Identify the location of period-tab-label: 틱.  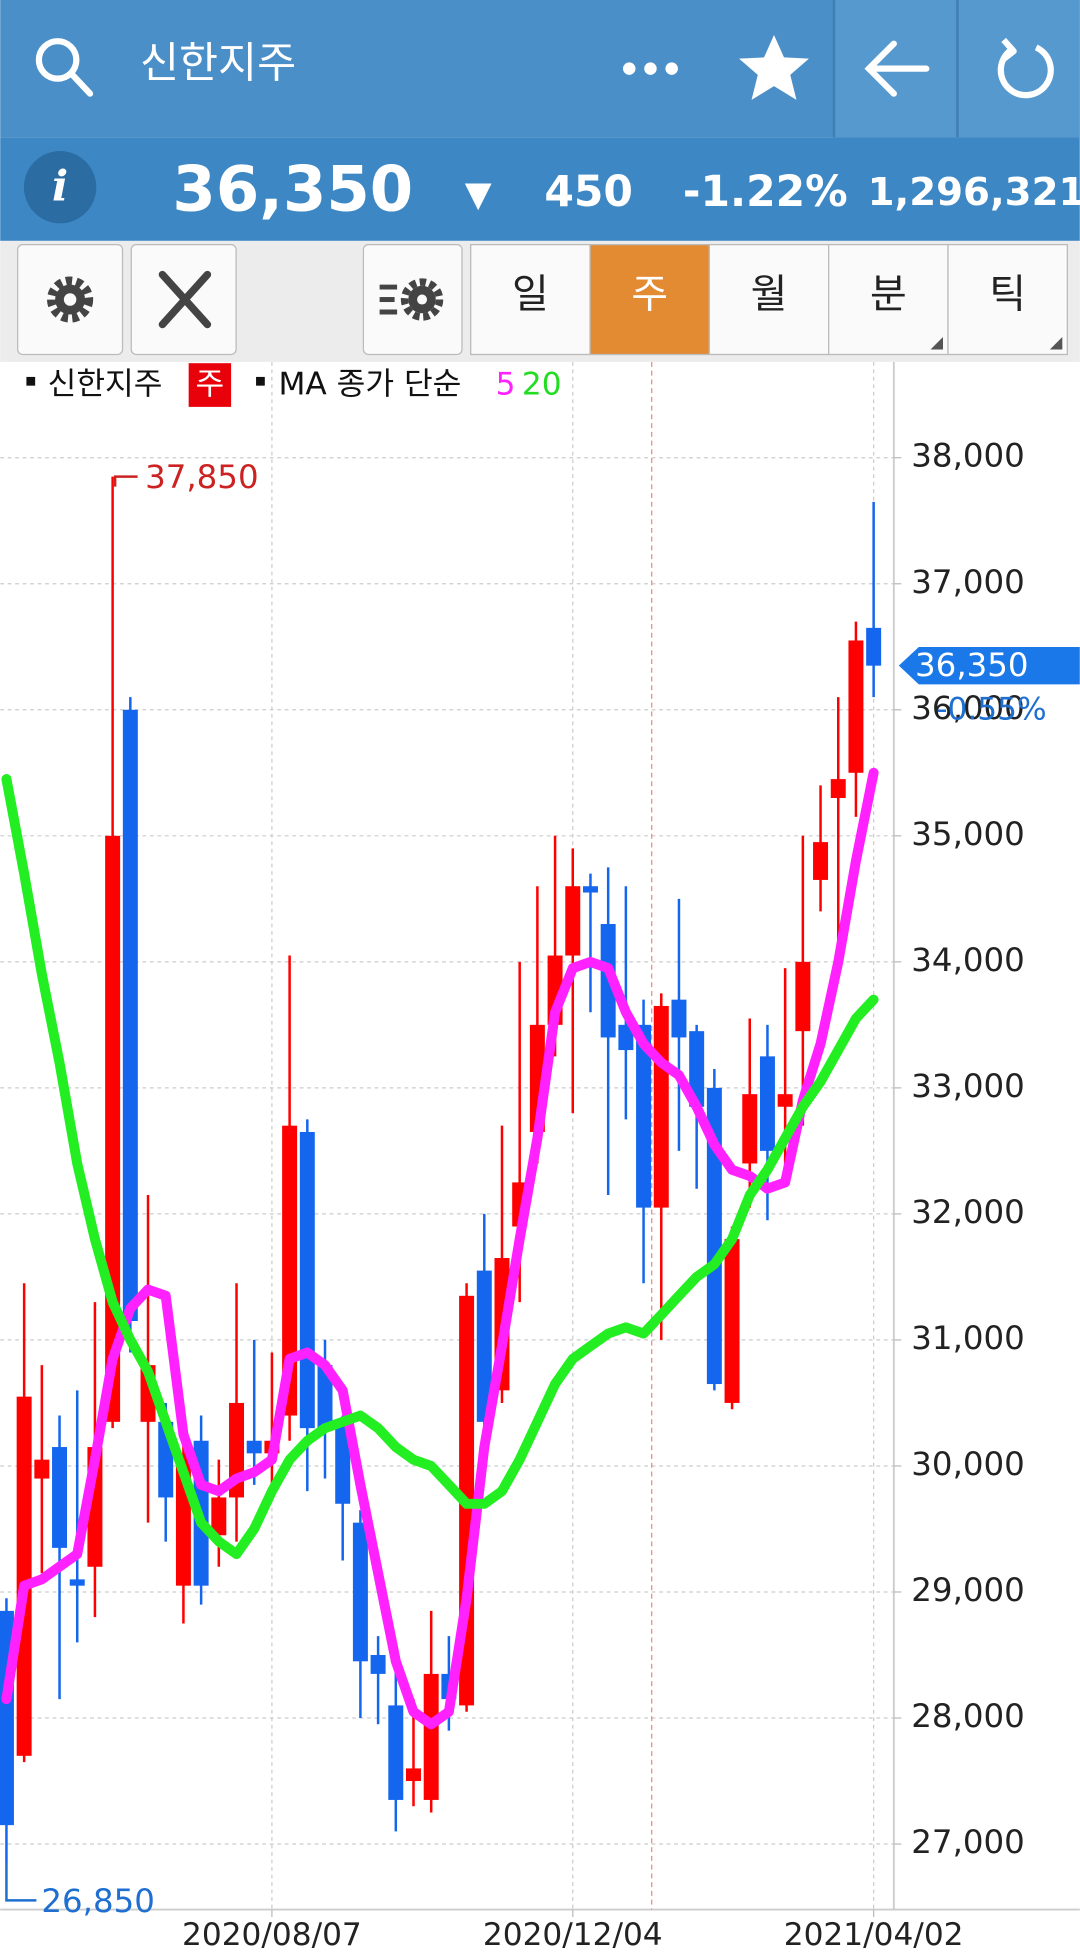
(1007, 295).